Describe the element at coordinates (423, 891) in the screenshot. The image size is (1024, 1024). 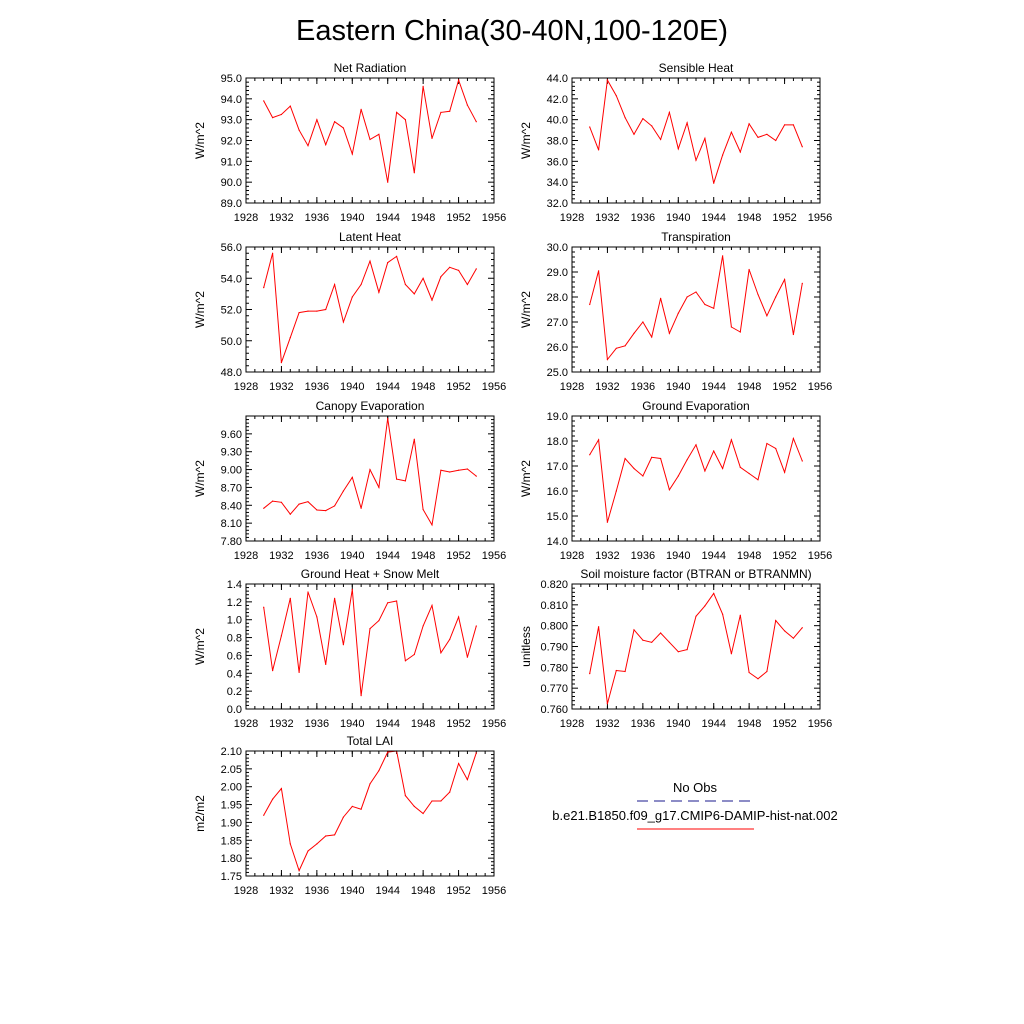
I see `x-tick-label: 1948` at that location.